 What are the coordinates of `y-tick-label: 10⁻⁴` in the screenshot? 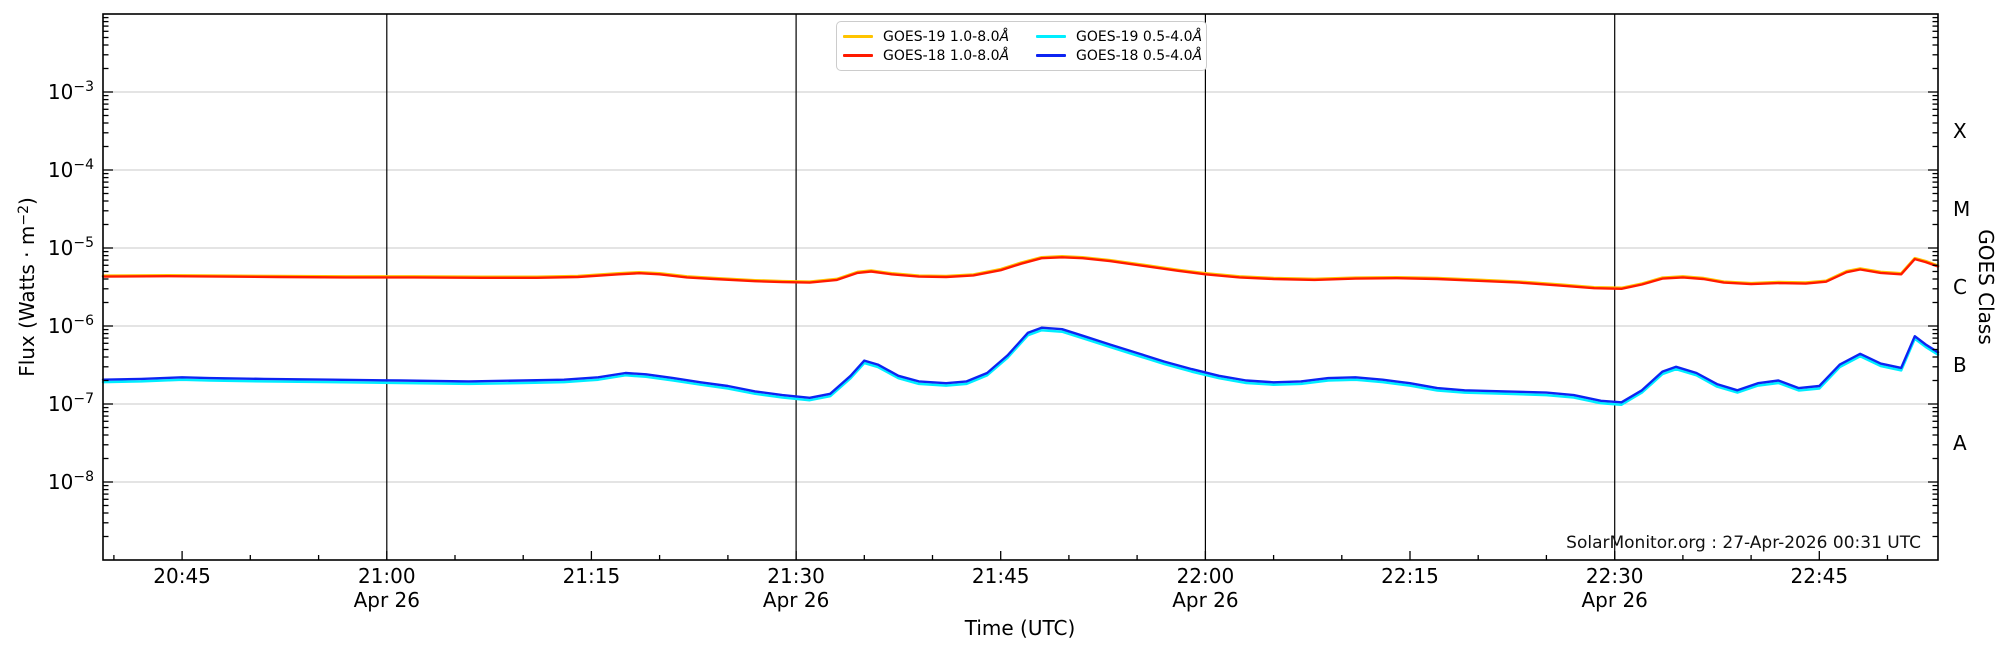 It's located at (71, 169).